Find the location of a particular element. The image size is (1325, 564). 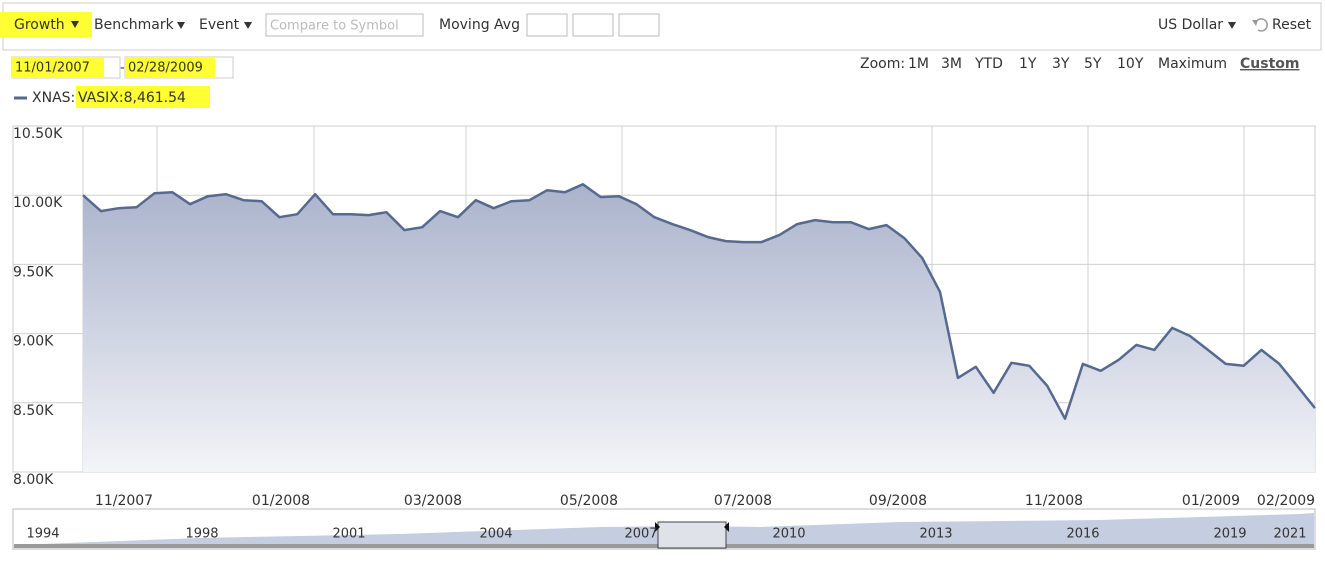

y-tick-label: 9.50K is located at coordinates (33, 272).